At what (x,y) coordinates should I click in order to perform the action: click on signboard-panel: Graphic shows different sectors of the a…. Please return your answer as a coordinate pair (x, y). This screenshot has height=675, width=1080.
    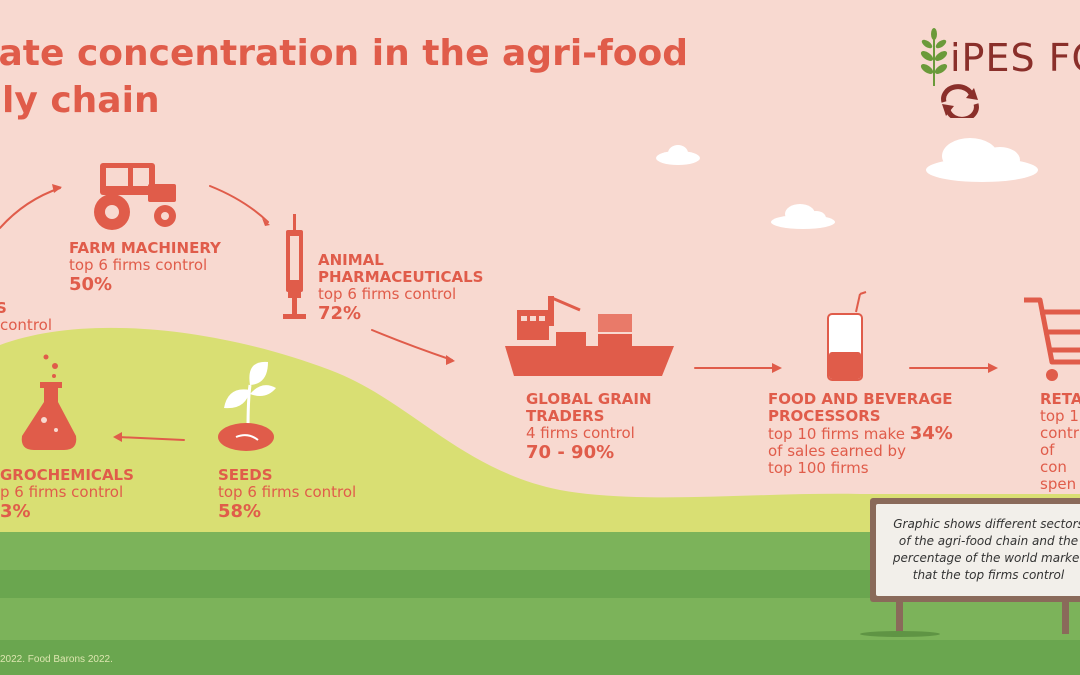
    Looking at the image, I should click on (978, 550).